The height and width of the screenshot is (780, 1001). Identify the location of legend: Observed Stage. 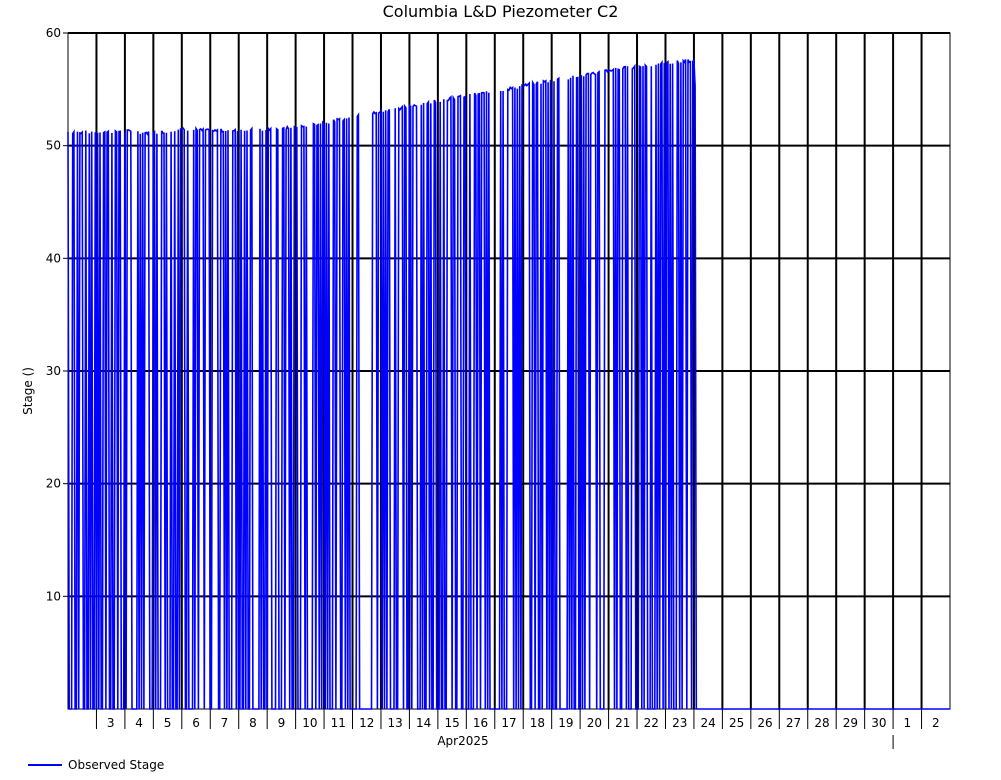
(96, 765).